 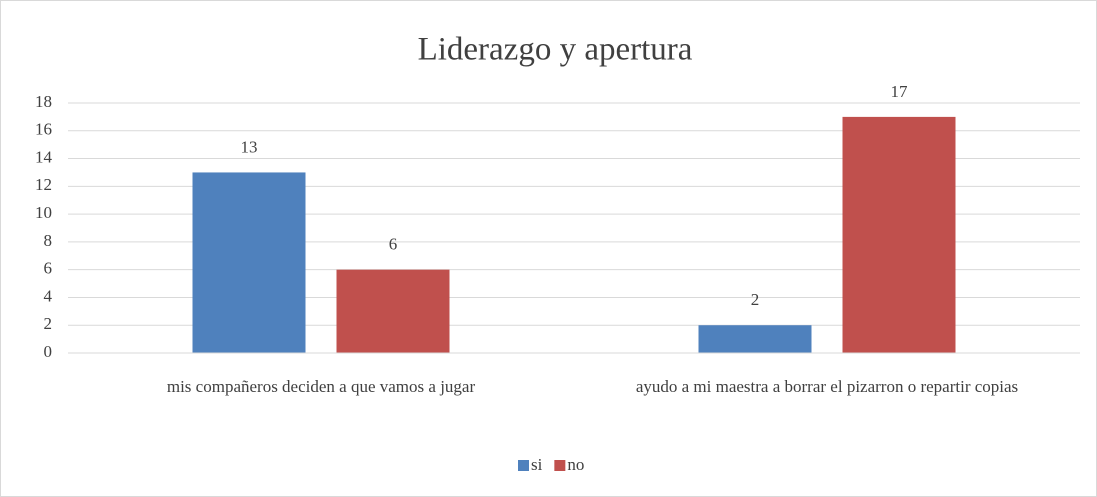 I want to click on y-tick-label: 4, so click(x=48, y=295).